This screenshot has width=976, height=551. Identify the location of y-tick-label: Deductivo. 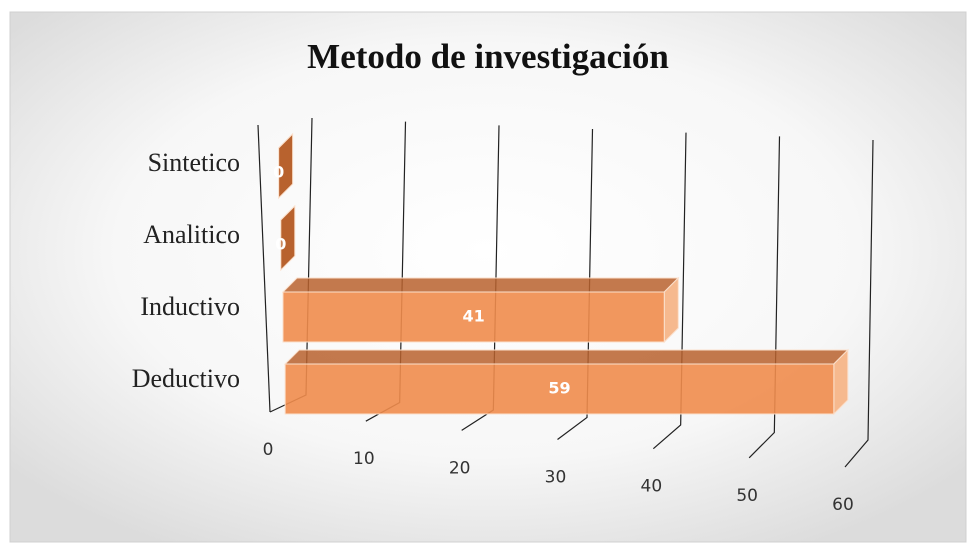
(186, 378).